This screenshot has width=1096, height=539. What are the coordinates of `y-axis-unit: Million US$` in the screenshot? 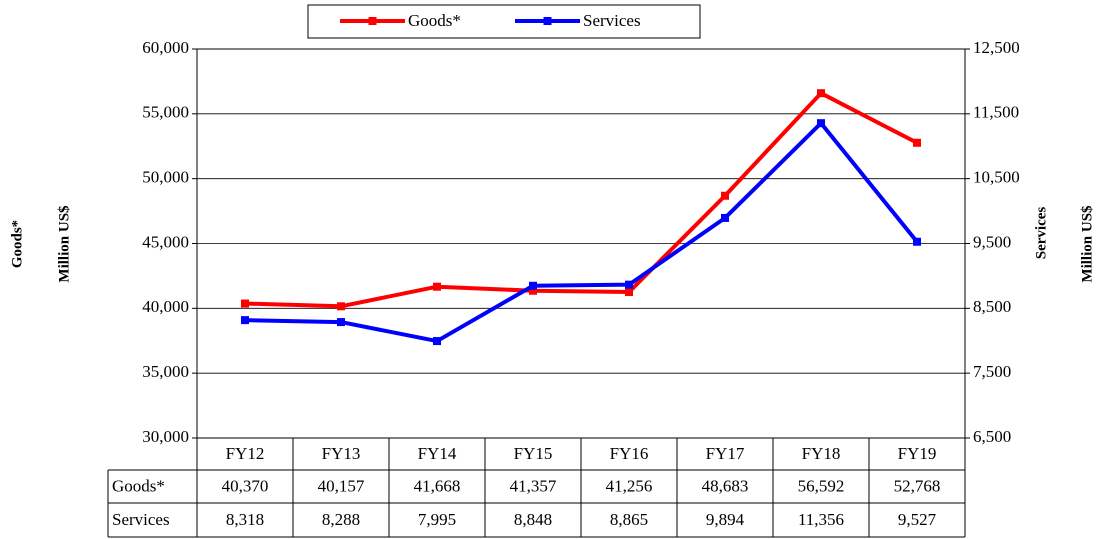 It's located at (64, 244).